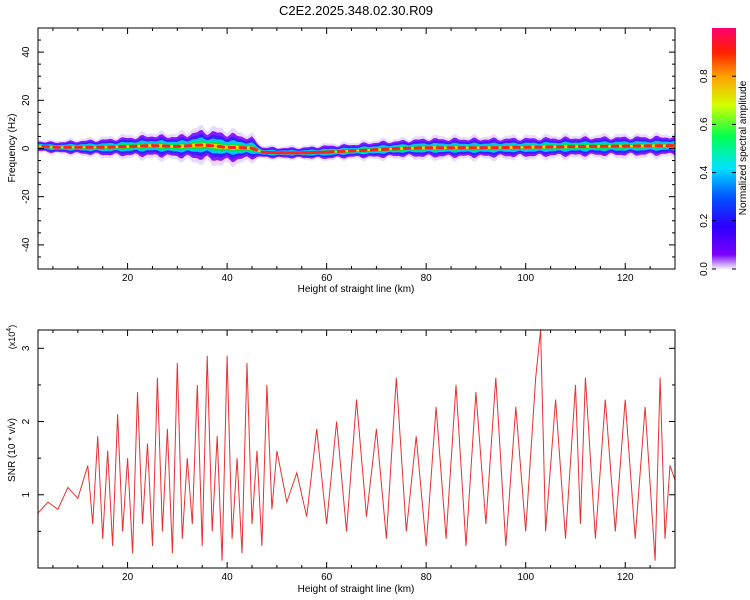 The height and width of the screenshot is (600, 750). Describe the element at coordinates (11, 337) in the screenshot. I see `snr-yscale: (x104)` at that location.